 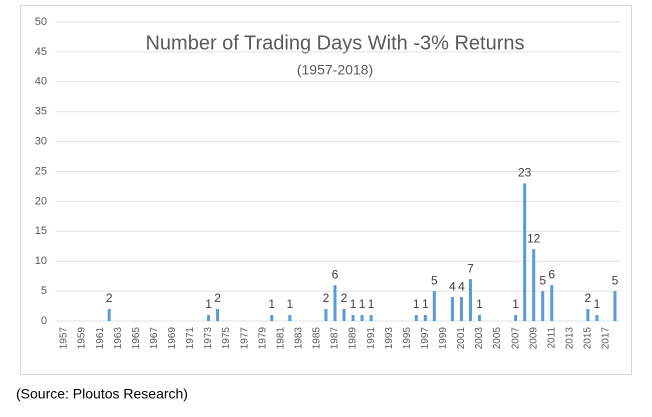 I want to click on x-tick-label: 2005, so click(x=497, y=338).